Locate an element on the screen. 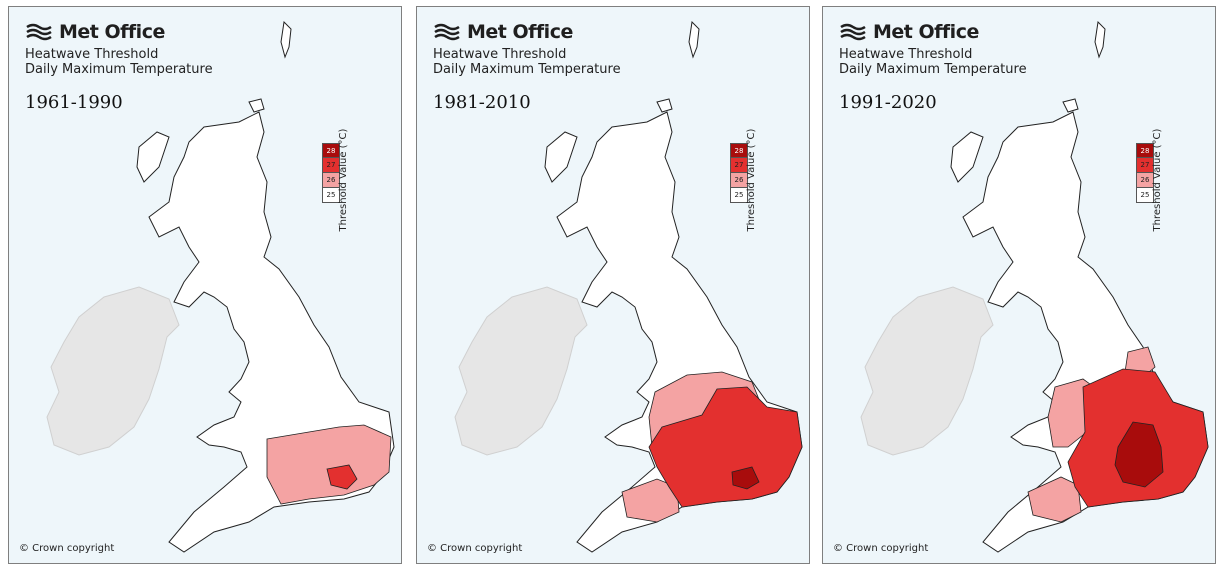 Image resolution: width=1219 pixels, height=570 pixels. period-label: 1981-2010 is located at coordinates (482, 102).